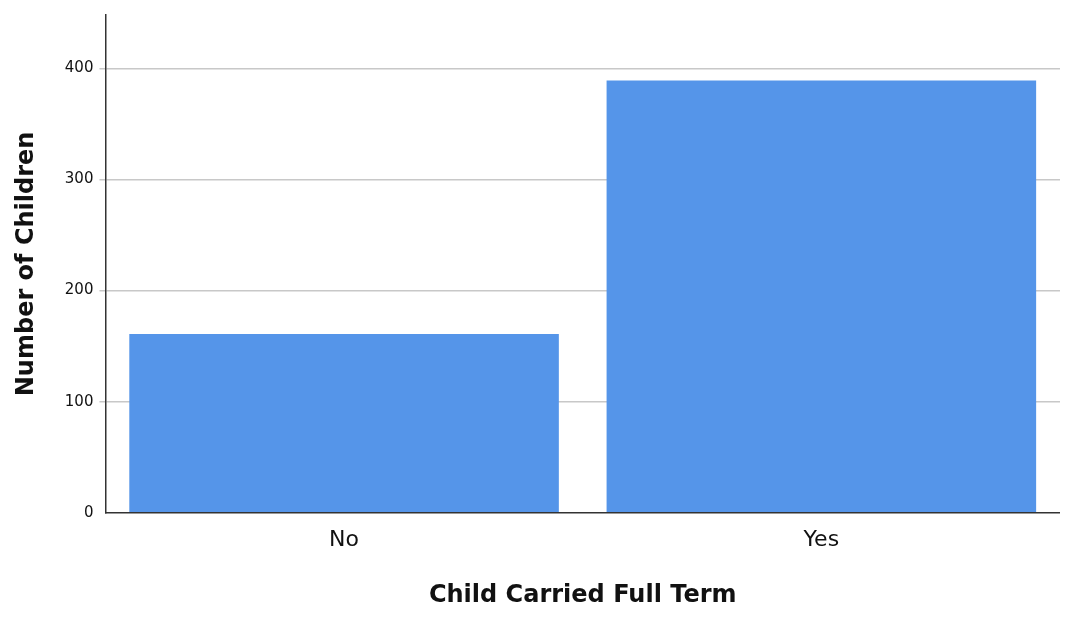 This screenshot has width=1072, height=622. What do you see at coordinates (582, 593) in the screenshot?
I see `x-axis-title: Child Carried Full Term` at bounding box center [582, 593].